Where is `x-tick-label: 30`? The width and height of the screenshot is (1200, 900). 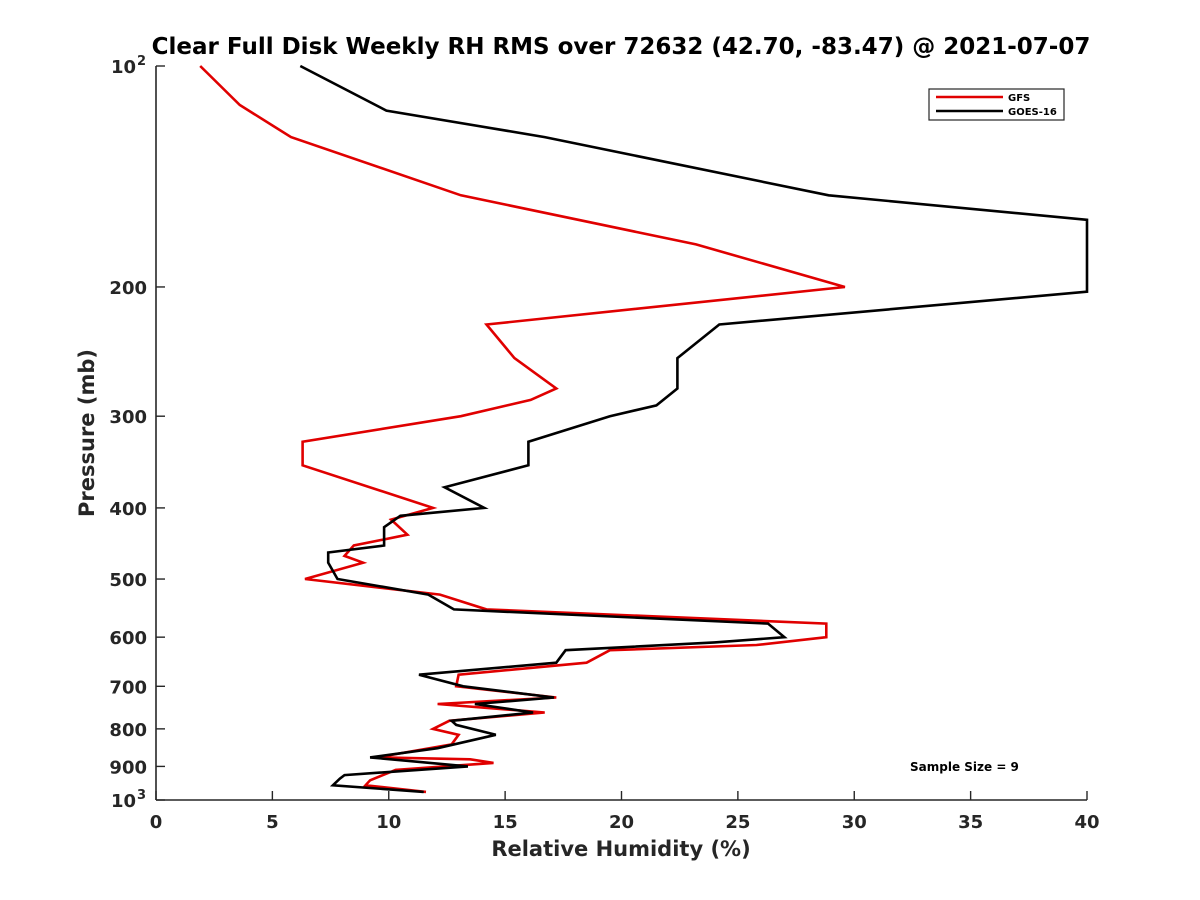 x-tick-label: 30 is located at coordinates (854, 822).